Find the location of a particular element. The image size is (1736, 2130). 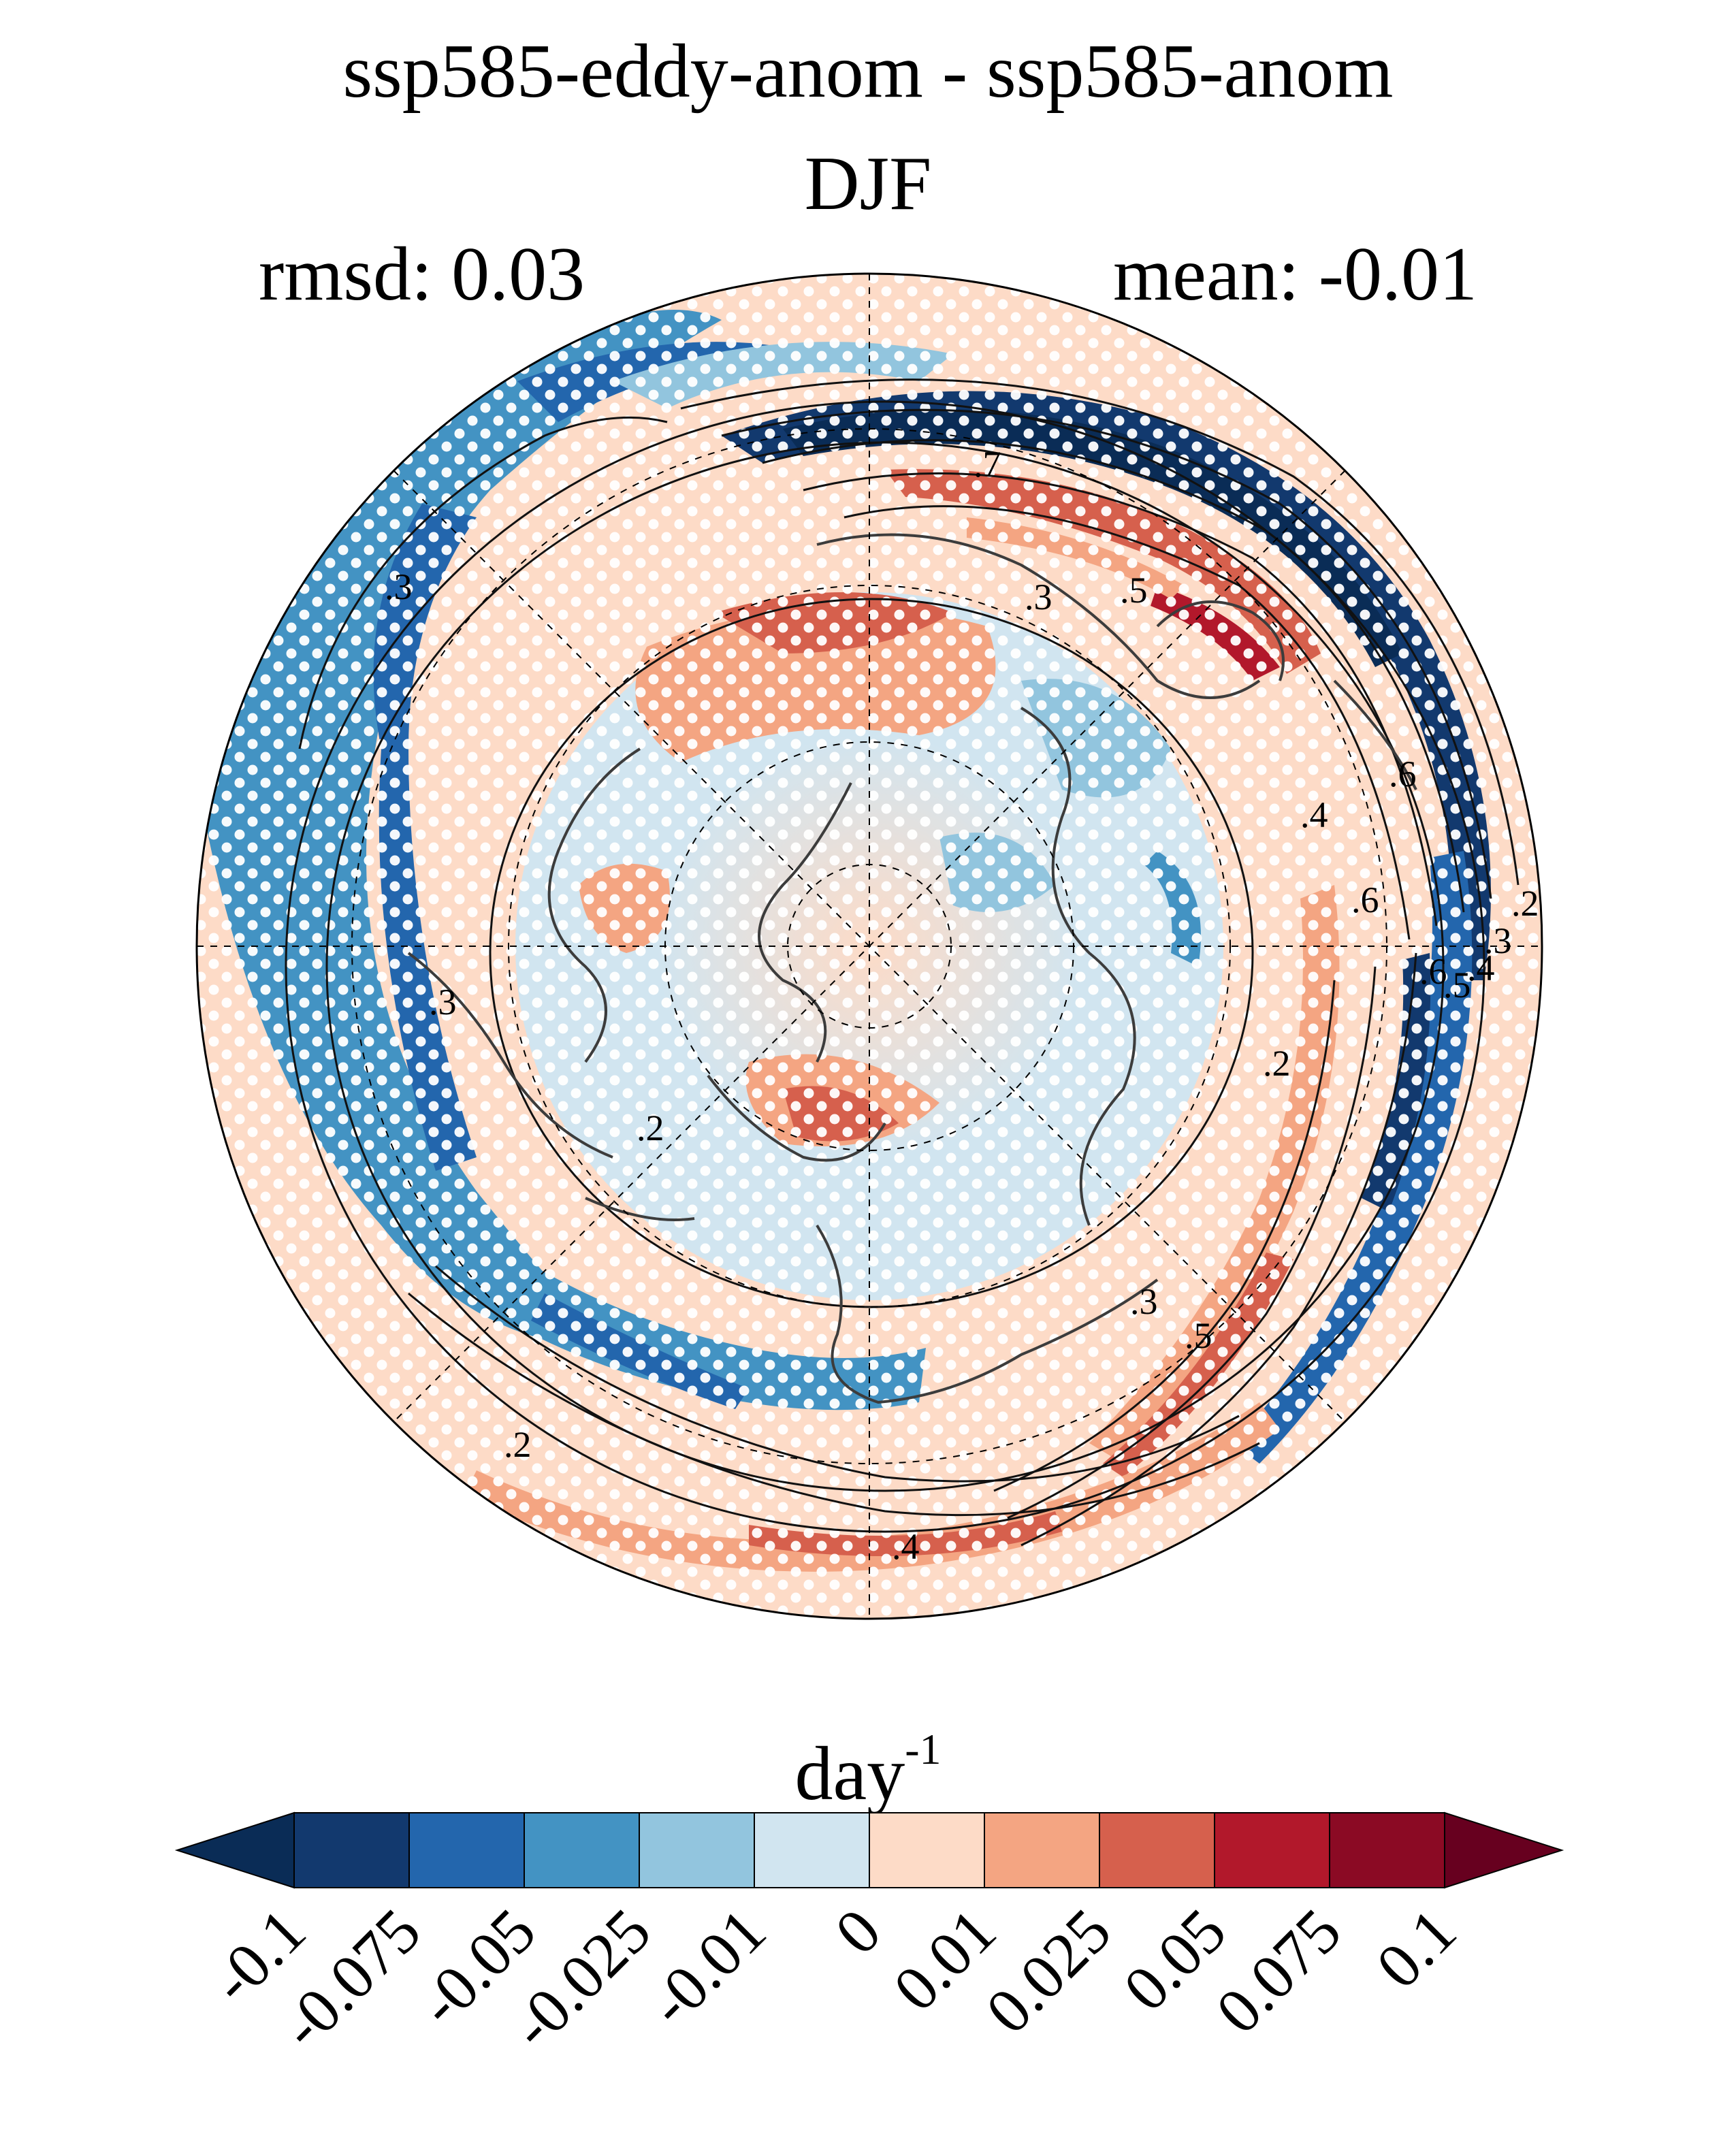

colorbar-extend-high is located at coordinates (1504, 1850).